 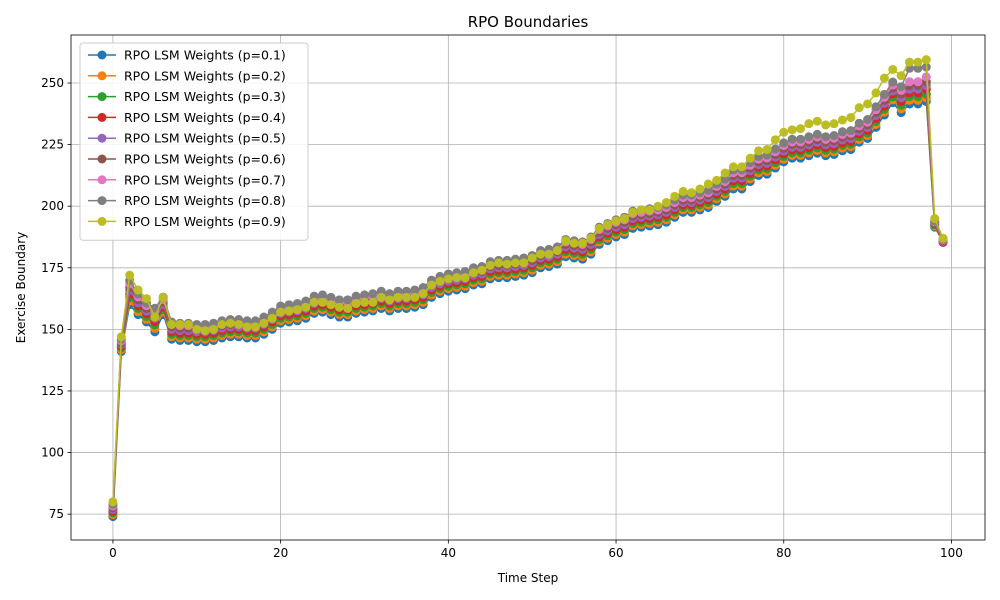 What do you see at coordinates (52, 391) in the screenshot?
I see `y-tick-label: 125` at bounding box center [52, 391].